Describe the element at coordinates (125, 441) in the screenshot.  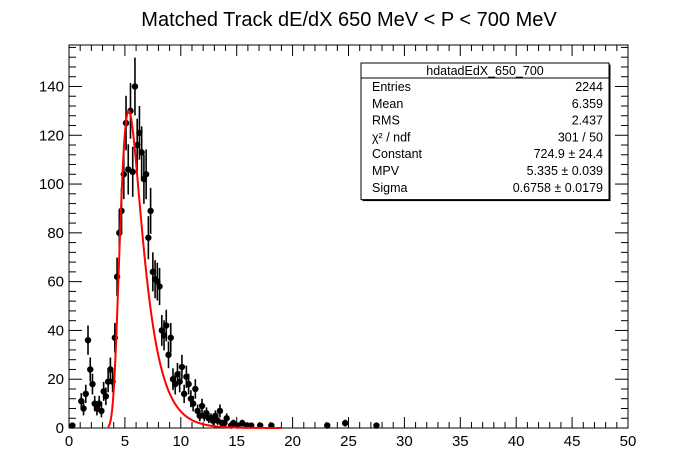
I see `x-tick-label: 5` at that location.